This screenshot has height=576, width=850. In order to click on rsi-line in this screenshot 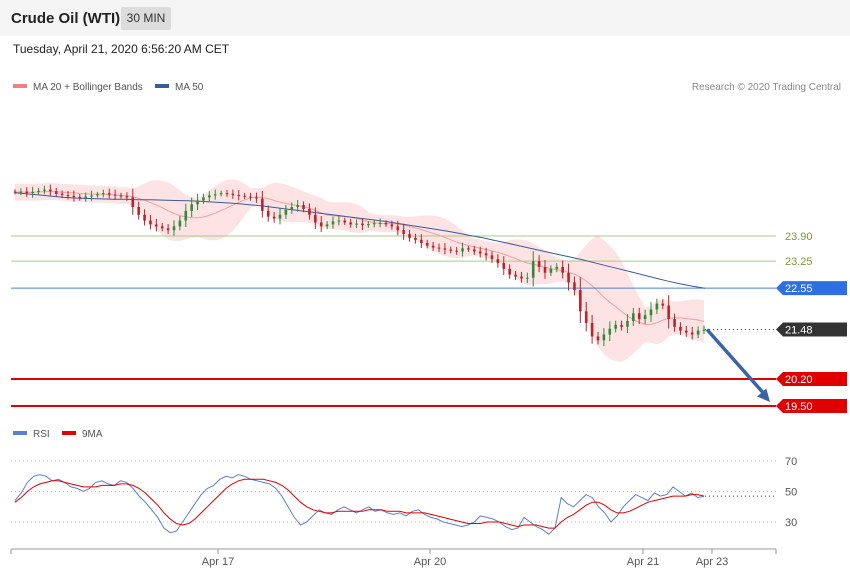, I will do `click(359, 504)`.